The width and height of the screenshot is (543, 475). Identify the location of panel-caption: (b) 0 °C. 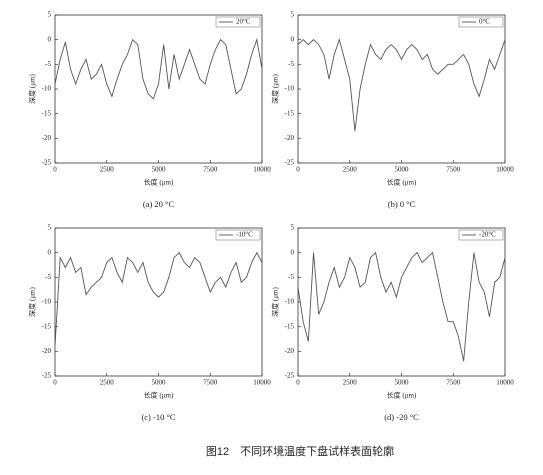
(402, 204).